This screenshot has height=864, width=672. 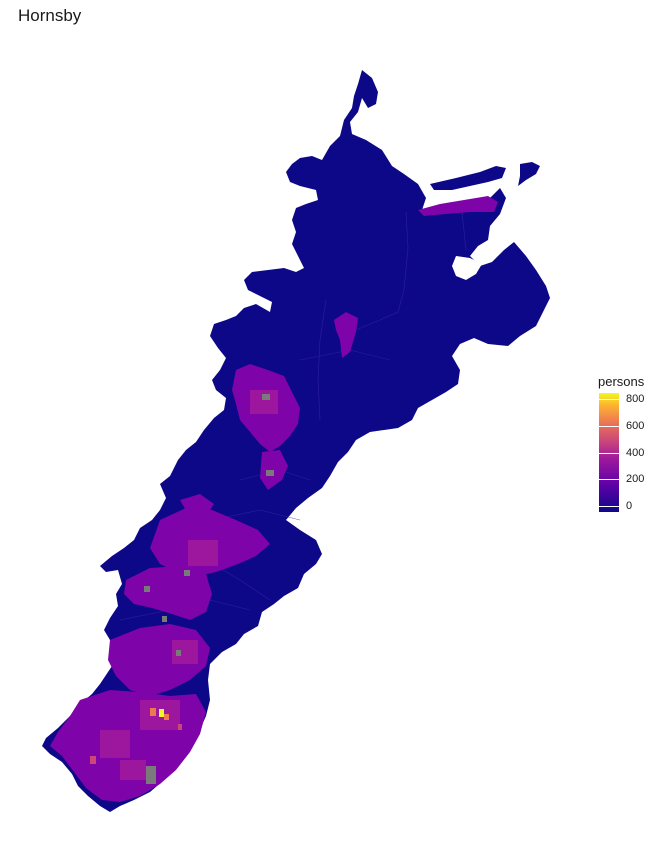 What do you see at coordinates (153, 712) in the screenshot?
I see `hotspot-mid` at bounding box center [153, 712].